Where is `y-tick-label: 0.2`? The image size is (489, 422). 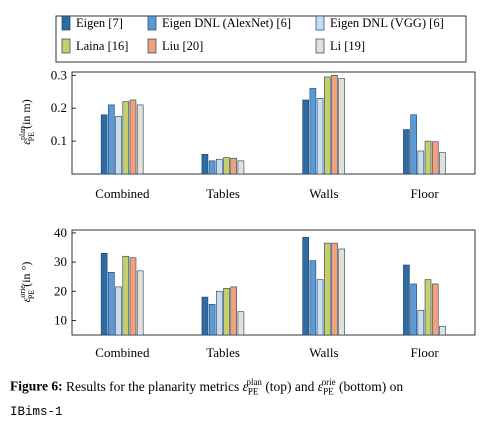 y-tick-label: 0.2 is located at coordinates (59, 107).